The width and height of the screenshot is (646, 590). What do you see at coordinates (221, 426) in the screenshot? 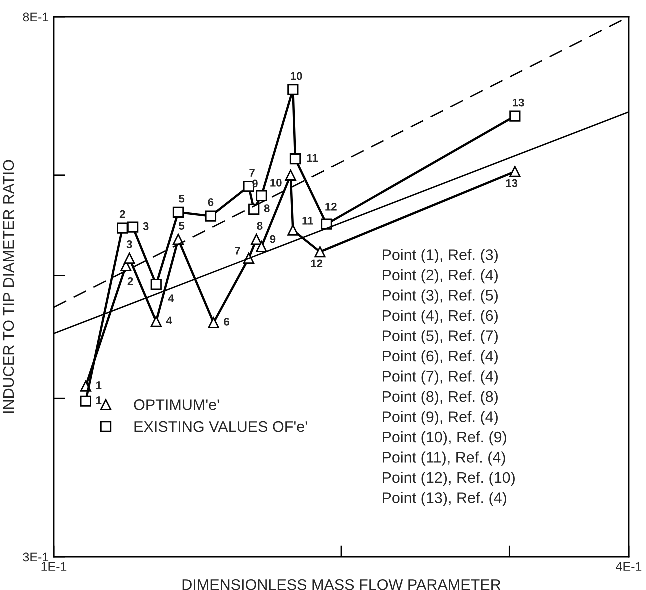
I see `legend-label: EXISTING VALUES OF'e'` at bounding box center [221, 426].